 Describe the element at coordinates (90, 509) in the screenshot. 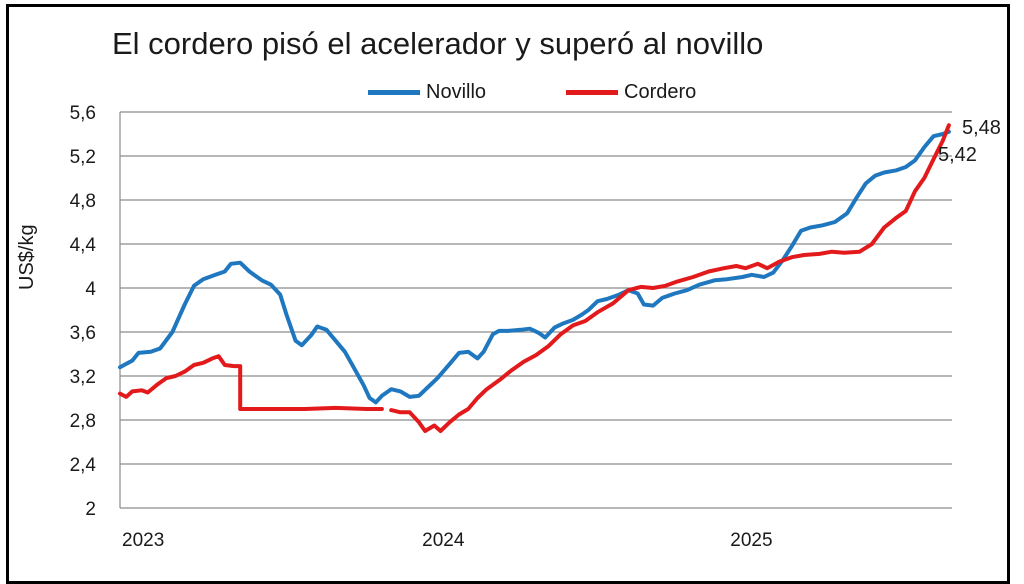

I see `y-tick-label: 2` at that location.